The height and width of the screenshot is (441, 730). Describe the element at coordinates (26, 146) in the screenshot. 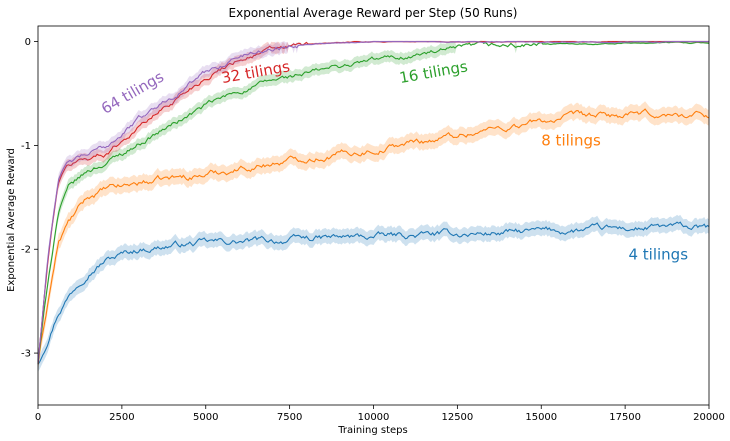

I see `y-tick-label: -1` at that location.